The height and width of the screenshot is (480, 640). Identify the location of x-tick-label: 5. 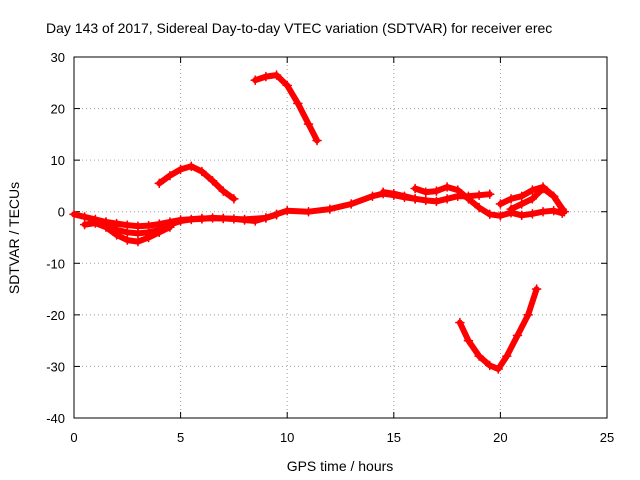
(180, 437).